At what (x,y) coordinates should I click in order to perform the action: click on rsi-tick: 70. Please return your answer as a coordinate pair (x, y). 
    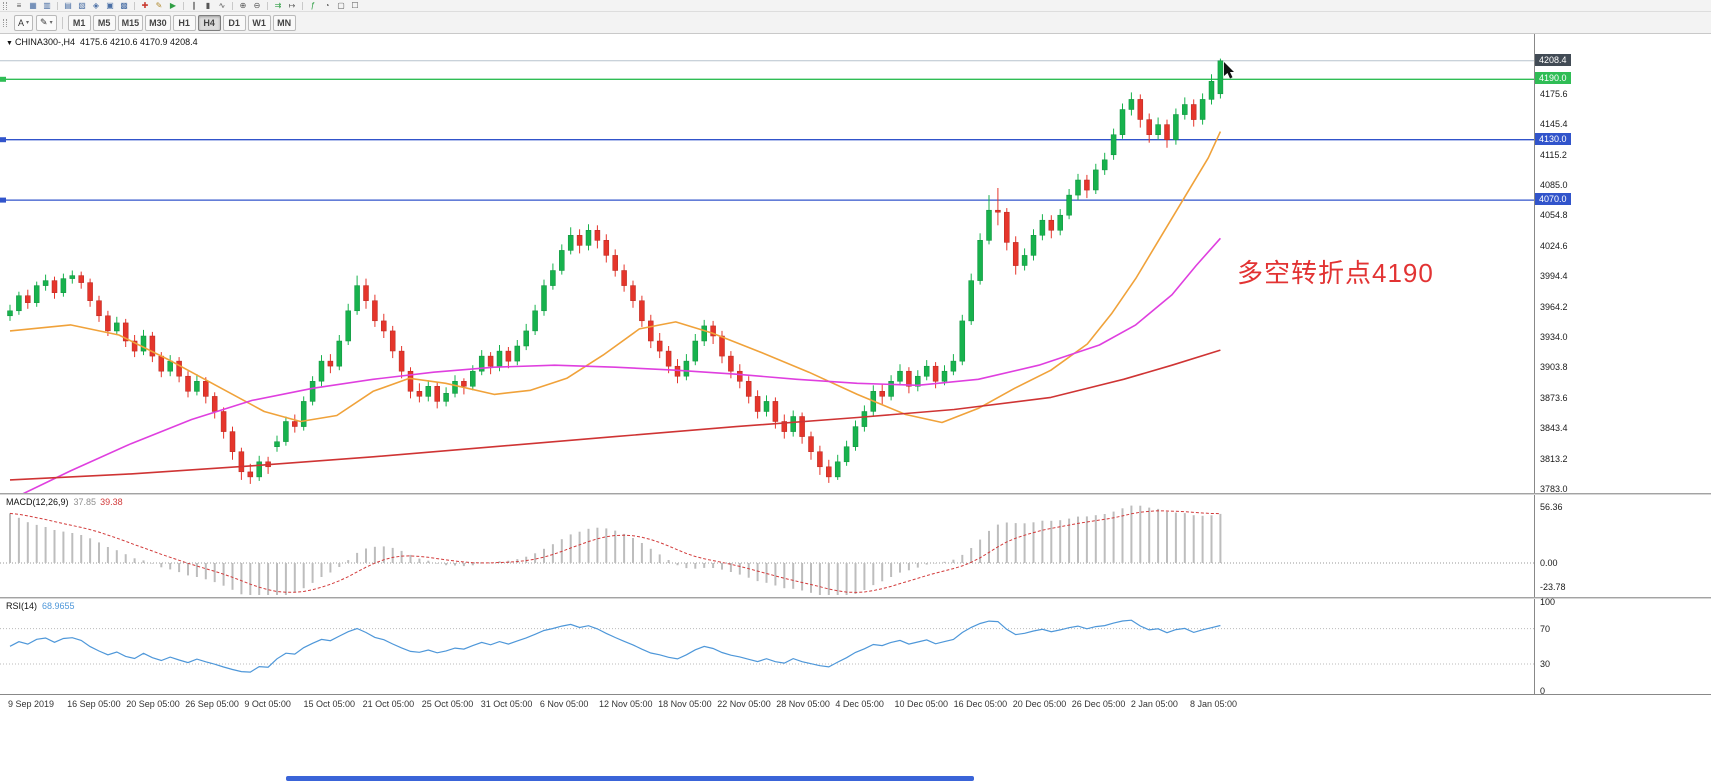
    Looking at the image, I should click on (1545, 628).